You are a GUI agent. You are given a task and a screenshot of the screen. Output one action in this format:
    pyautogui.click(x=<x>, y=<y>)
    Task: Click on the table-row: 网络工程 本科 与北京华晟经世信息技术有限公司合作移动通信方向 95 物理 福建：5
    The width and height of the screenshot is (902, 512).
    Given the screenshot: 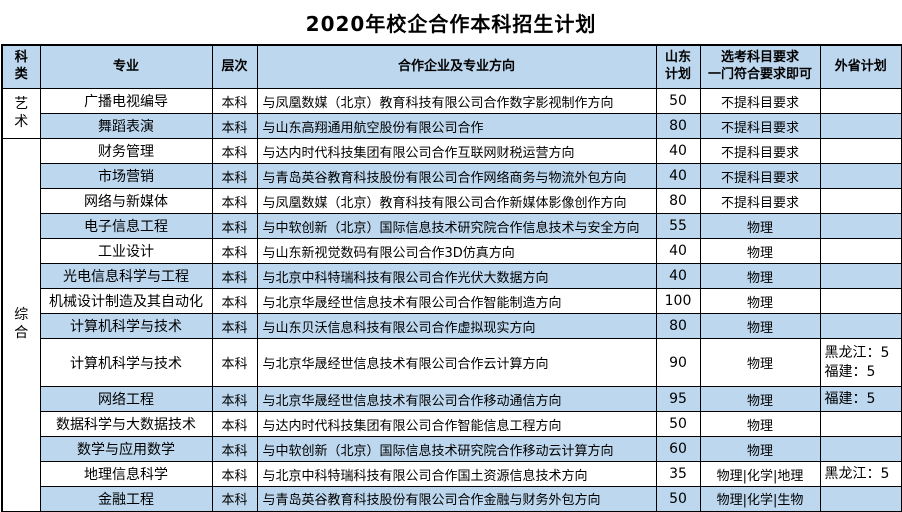 What is the action you would take?
    pyautogui.click(x=452, y=399)
    